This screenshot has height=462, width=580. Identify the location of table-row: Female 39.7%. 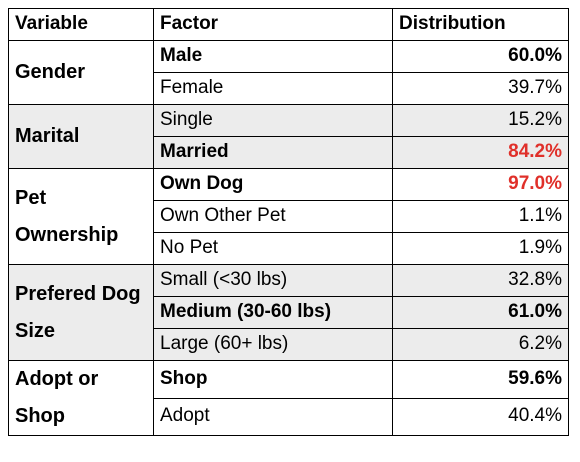
(289, 88).